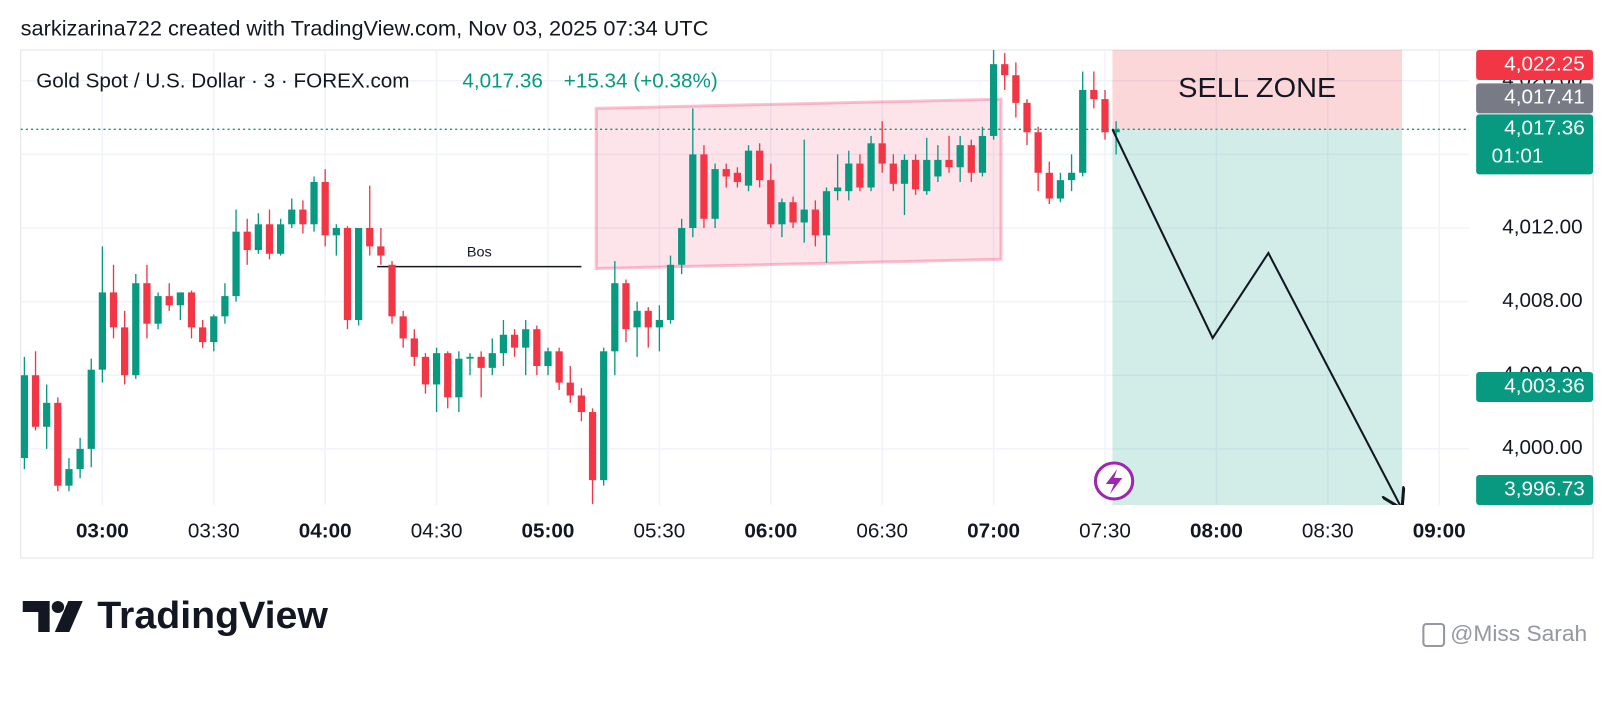 This screenshot has width=1622, height=703. I want to click on bos-label: Bos, so click(479, 253).